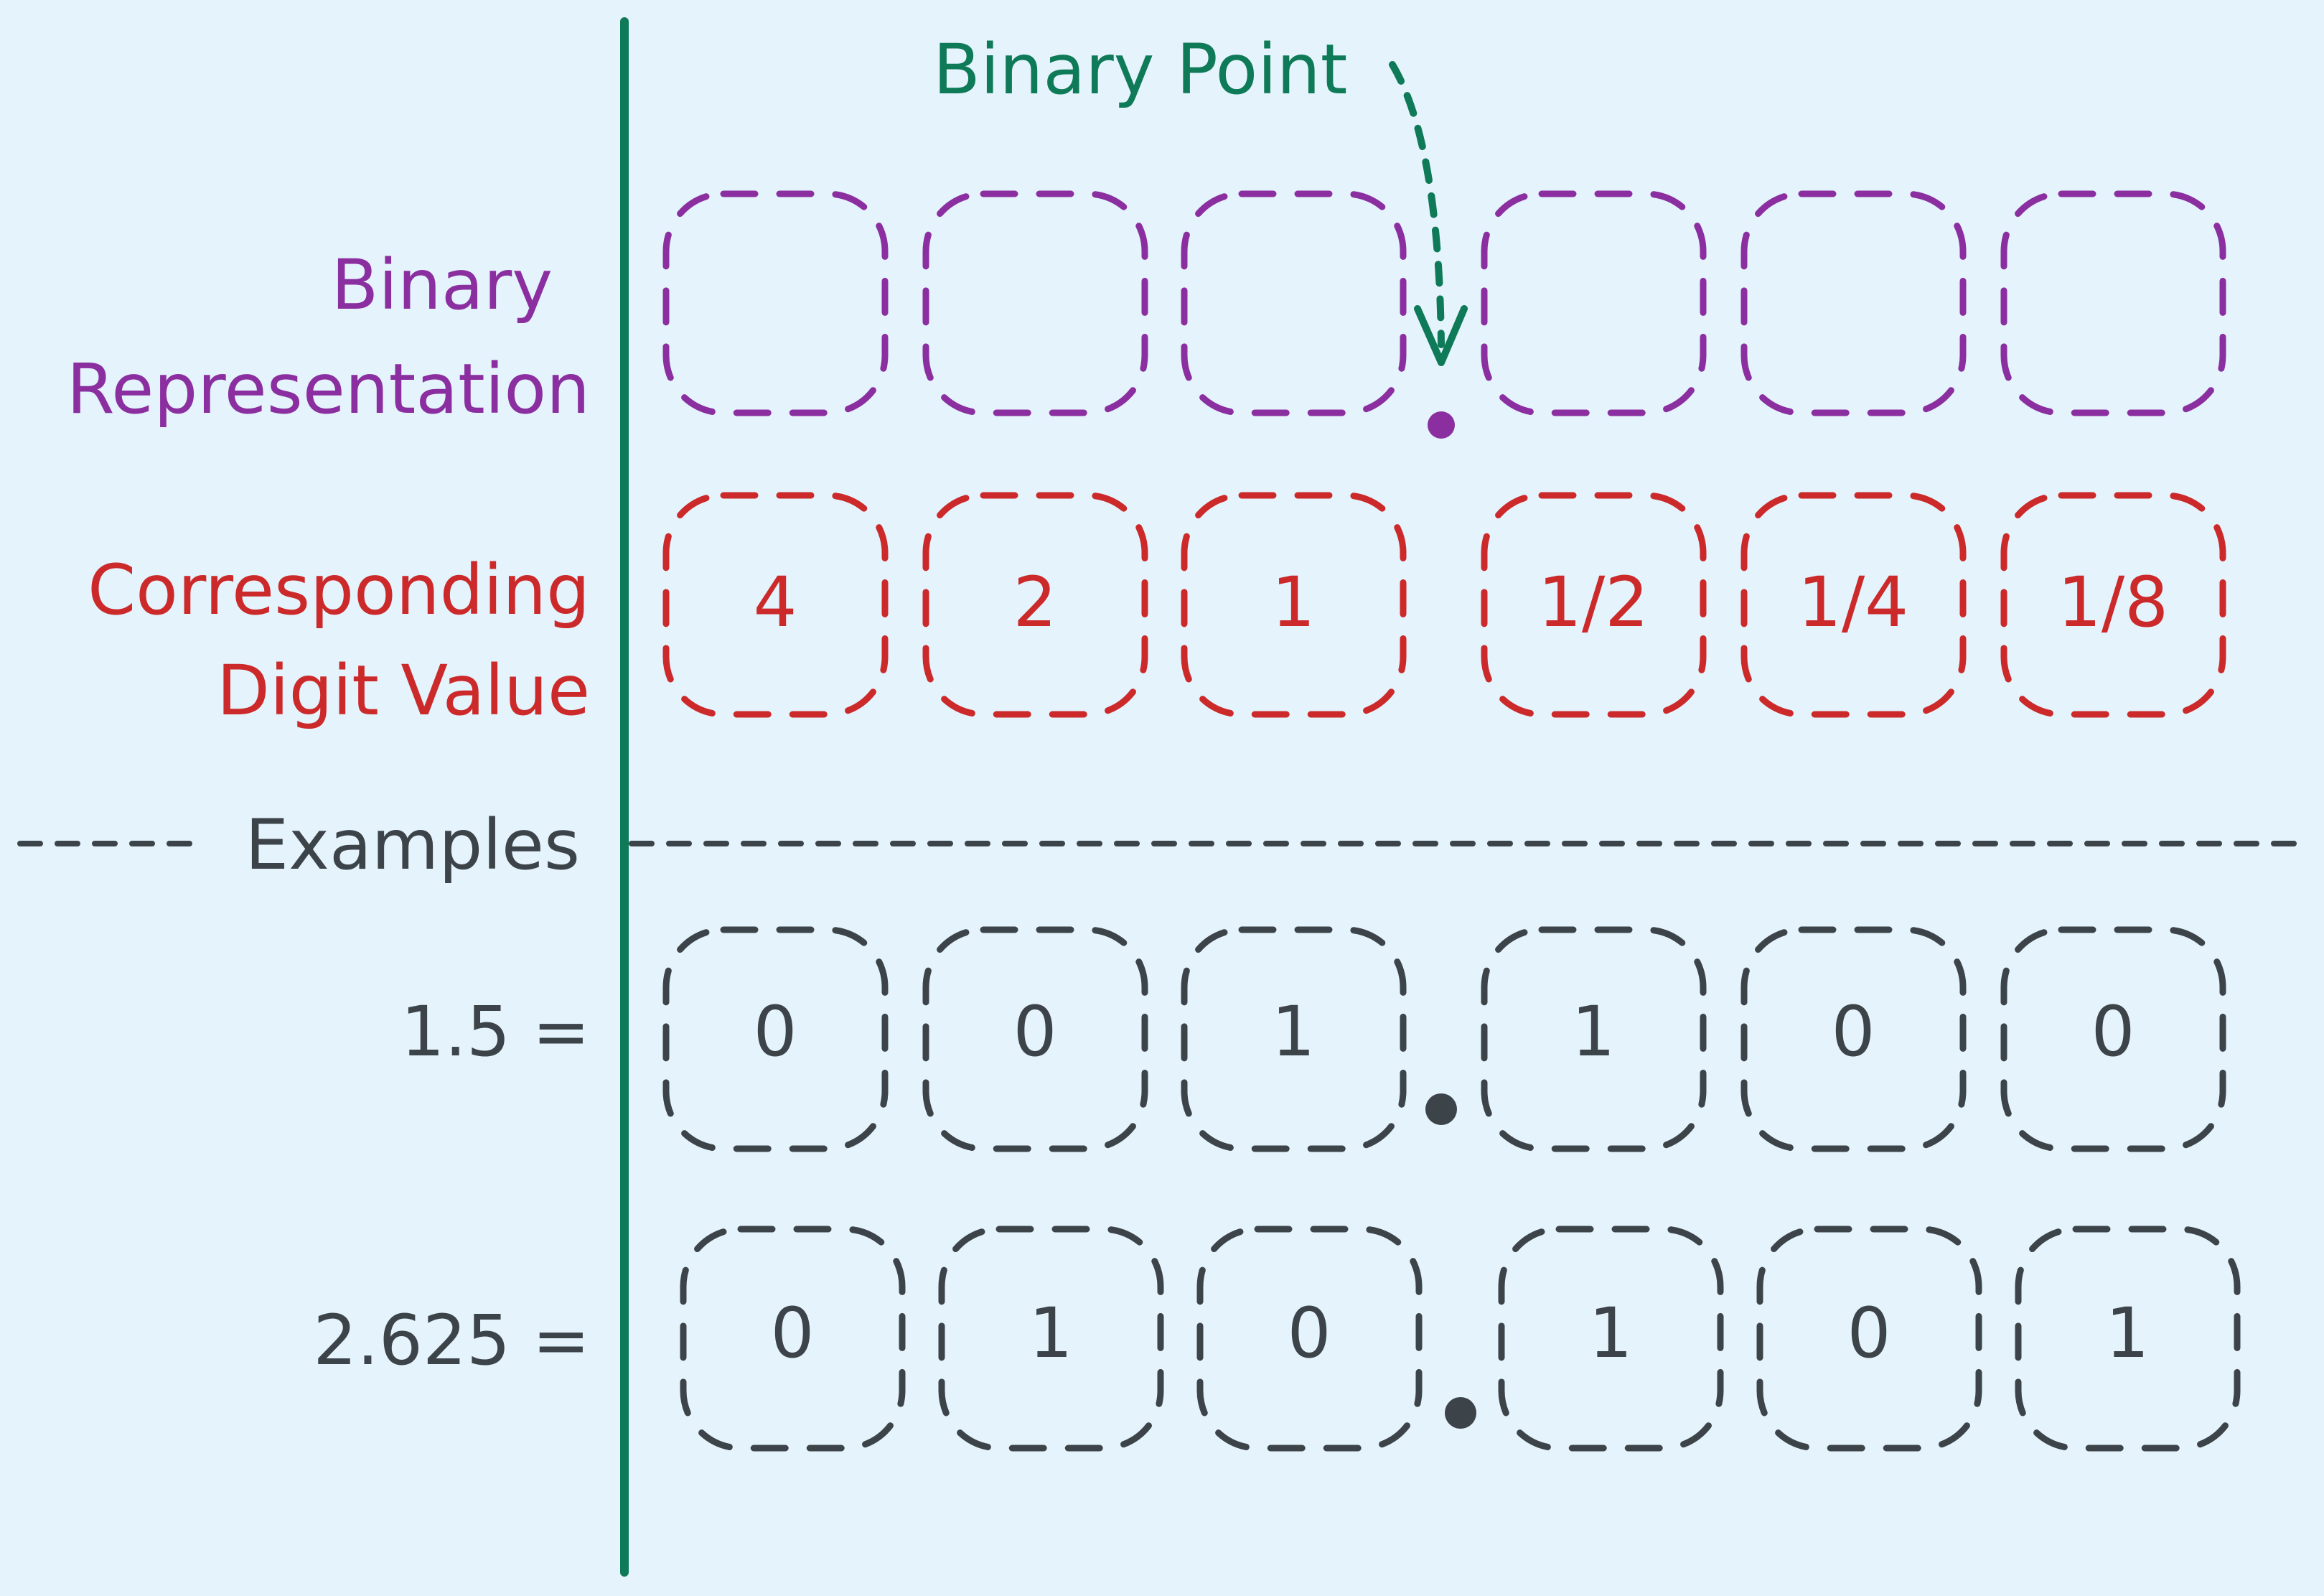 The image size is (2324, 1596). What do you see at coordinates (404, 690) in the screenshot?
I see `digit-value-label-line-2: Digit Value` at bounding box center [404, 690].